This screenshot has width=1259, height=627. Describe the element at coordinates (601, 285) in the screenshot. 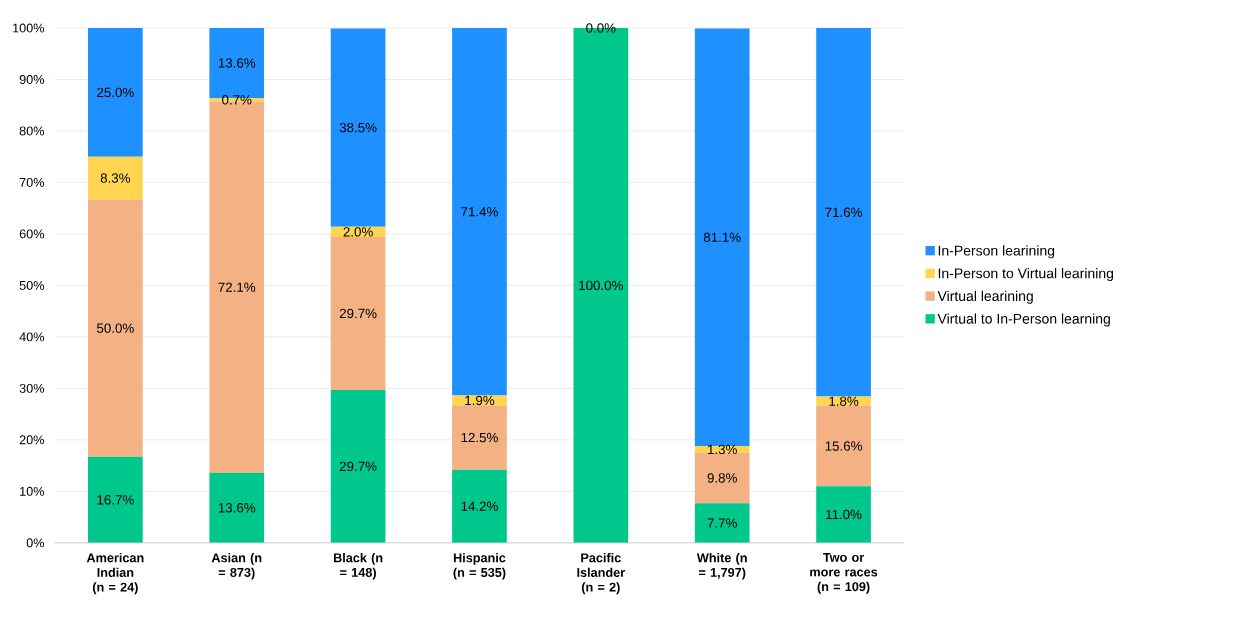

I see `data-label: 100.0%` at that location.